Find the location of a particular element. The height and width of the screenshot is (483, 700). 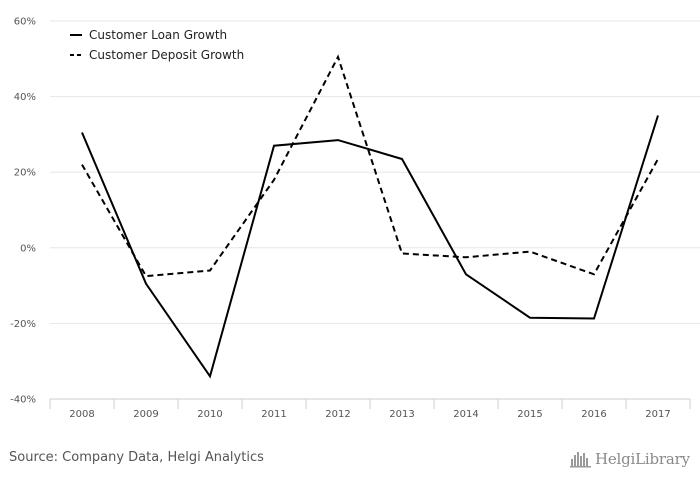

x-tick-label: 2008 is located at coordinates (81, 414).